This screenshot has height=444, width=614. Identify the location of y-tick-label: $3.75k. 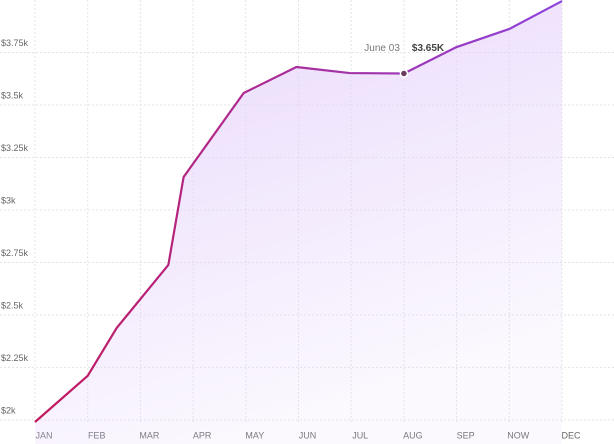
(15, 43).